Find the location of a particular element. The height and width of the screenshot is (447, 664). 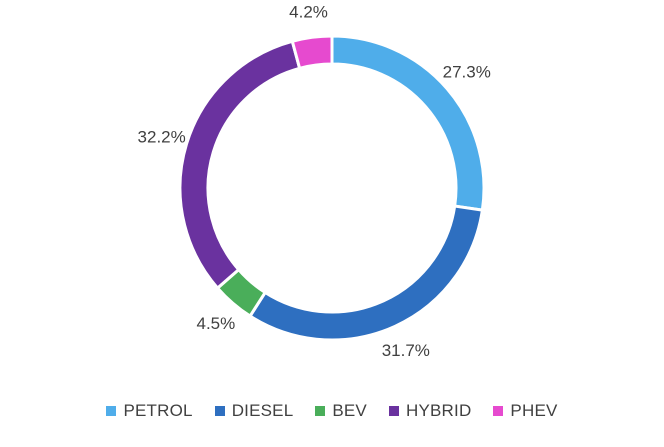

data-label-petrol: 27.3% is located at coordinates (467, 72).